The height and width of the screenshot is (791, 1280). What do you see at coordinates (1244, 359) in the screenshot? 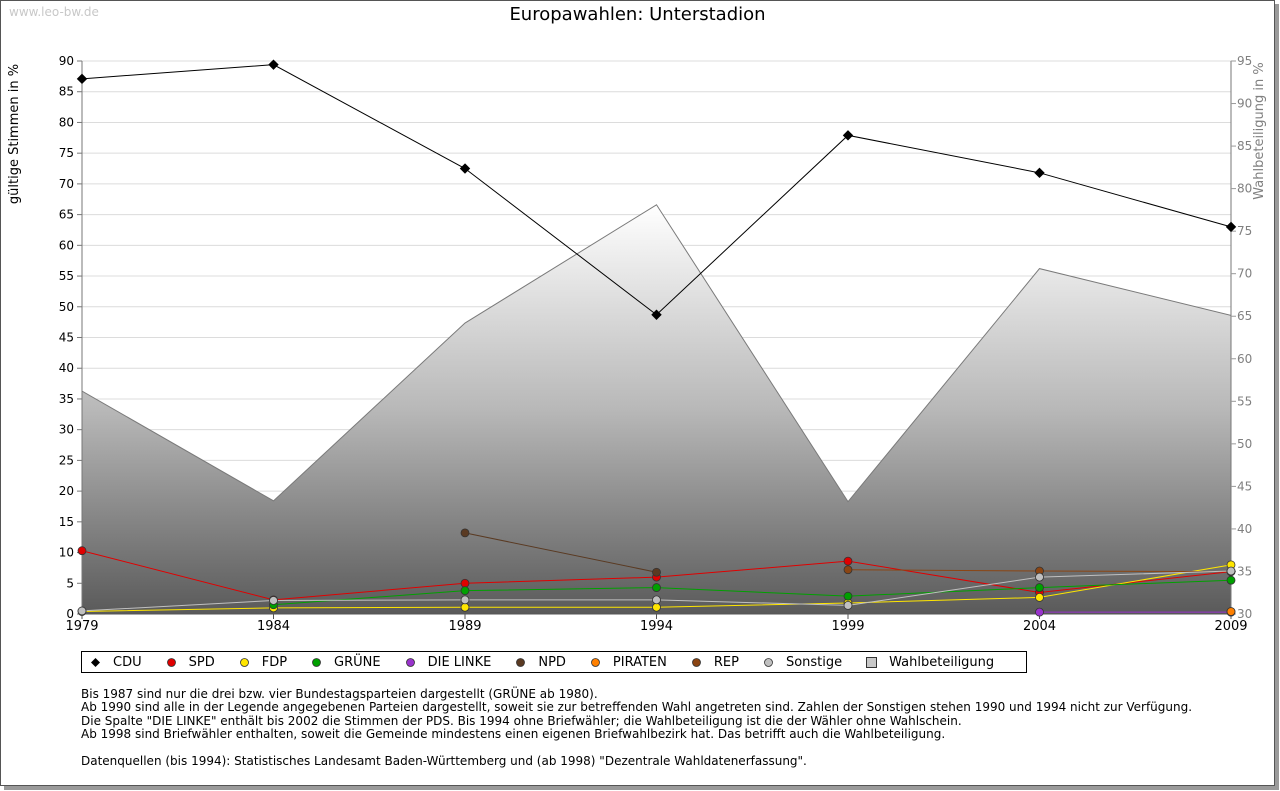
I see `y2-tick-label: 60` at bounding box center [1244, 359].